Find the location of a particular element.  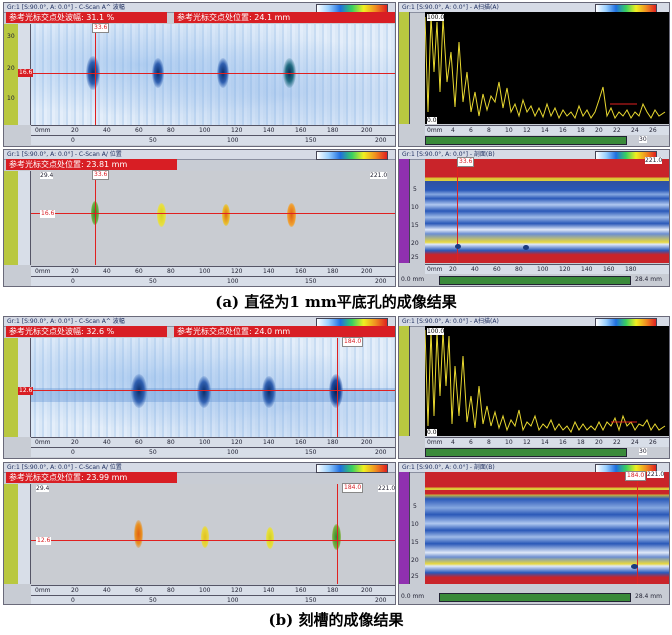

ascan-trace is located at coordinates (545, 381).